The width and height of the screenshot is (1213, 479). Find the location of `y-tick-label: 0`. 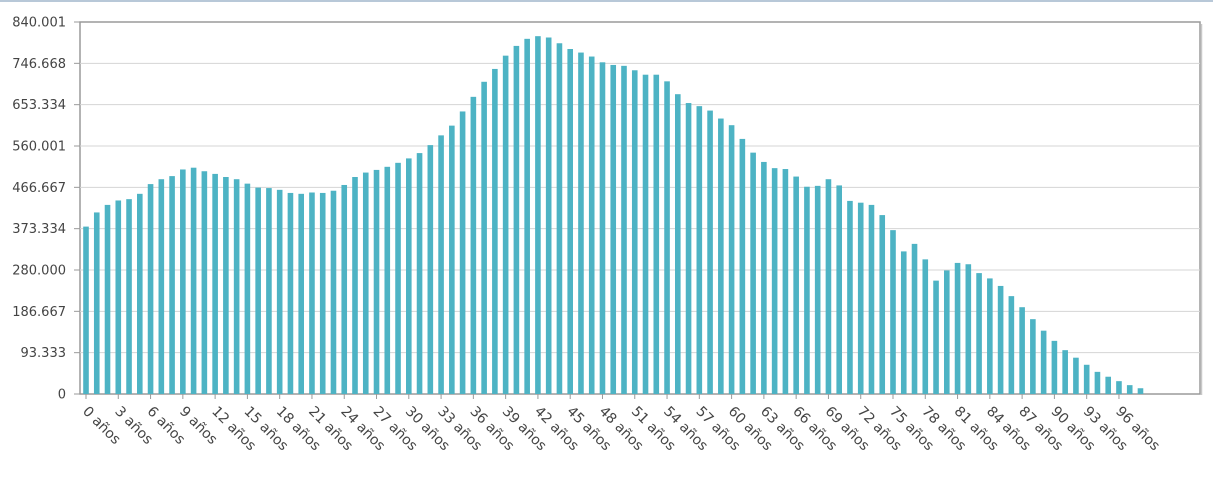

y-tick-label: 0 is located at coordinates (62, 395).